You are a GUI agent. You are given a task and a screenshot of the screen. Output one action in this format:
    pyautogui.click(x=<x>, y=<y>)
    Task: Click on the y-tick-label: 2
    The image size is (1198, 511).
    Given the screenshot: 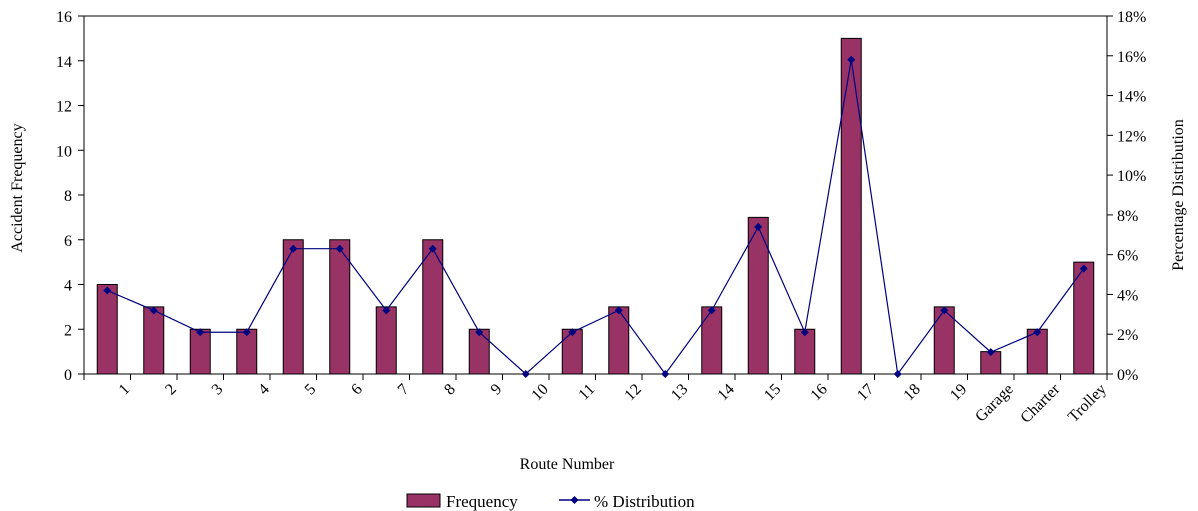 What is the action you would take?
    pyautogui.click(x=68, y=330)
    